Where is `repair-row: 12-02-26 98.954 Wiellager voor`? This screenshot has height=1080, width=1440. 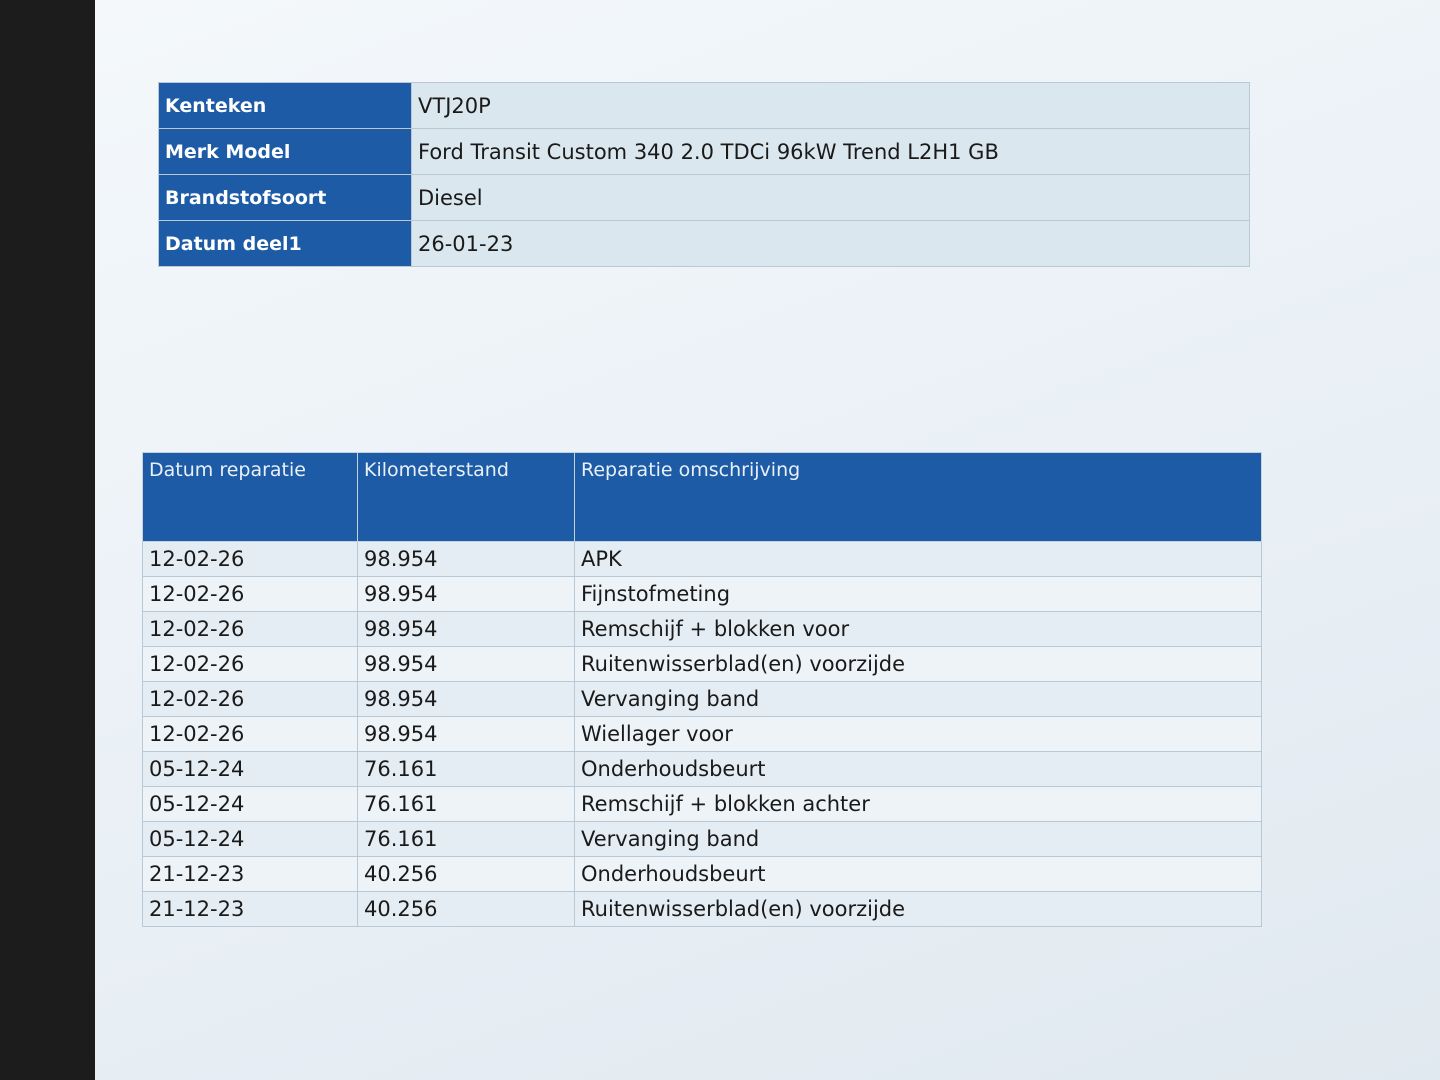
repair-row: 12-02-26 98.954 Wiellager voor is located at coordinates (702, 734).